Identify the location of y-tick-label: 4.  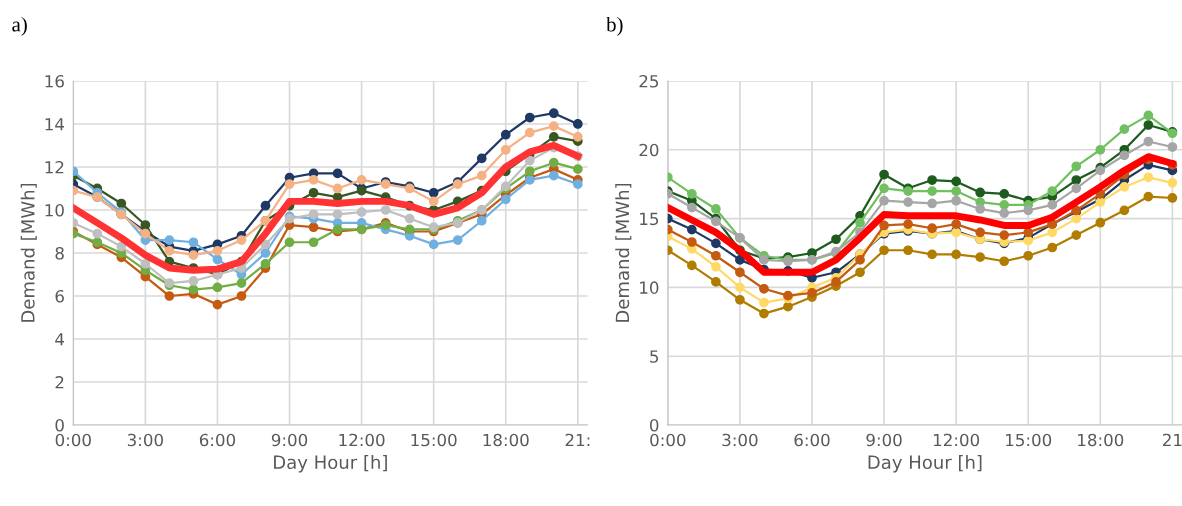
(60, 339).